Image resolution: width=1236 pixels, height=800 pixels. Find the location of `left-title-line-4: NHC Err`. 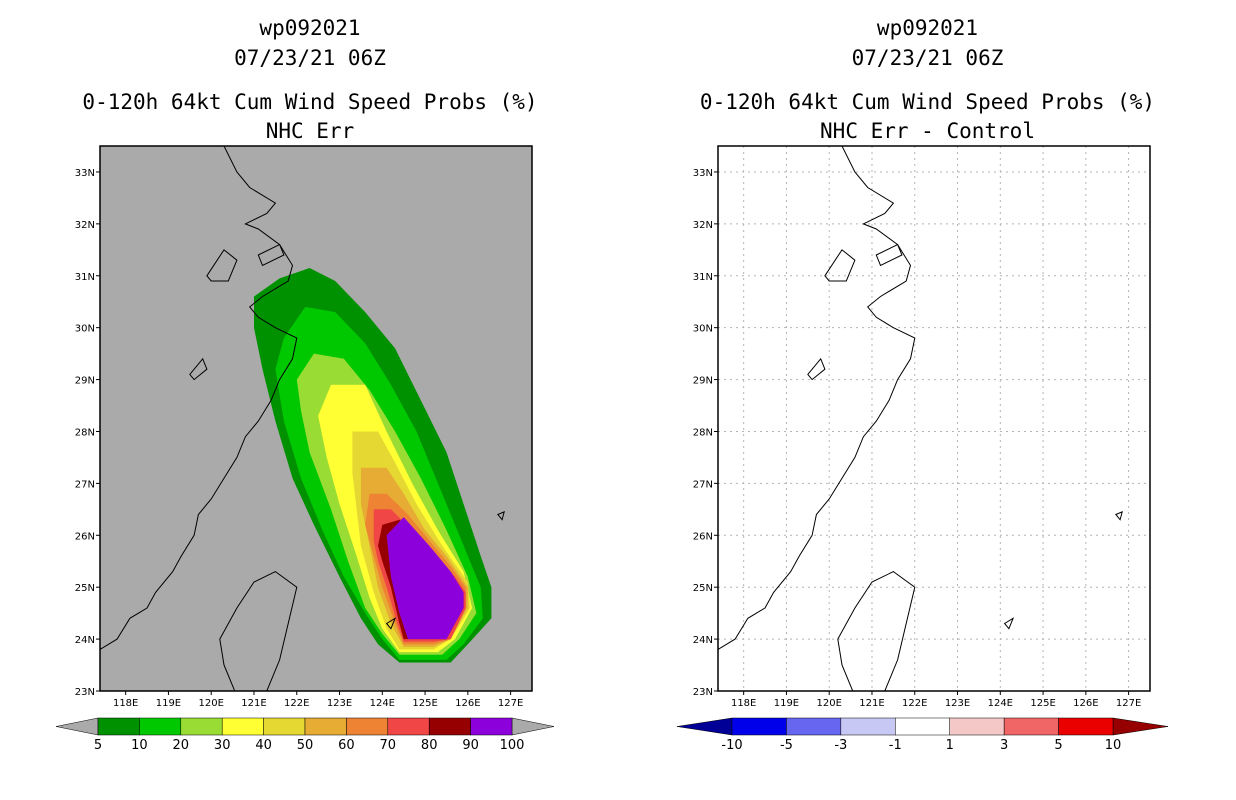

left-title-line-4: NHC Err is located at coordinates (310, 131).